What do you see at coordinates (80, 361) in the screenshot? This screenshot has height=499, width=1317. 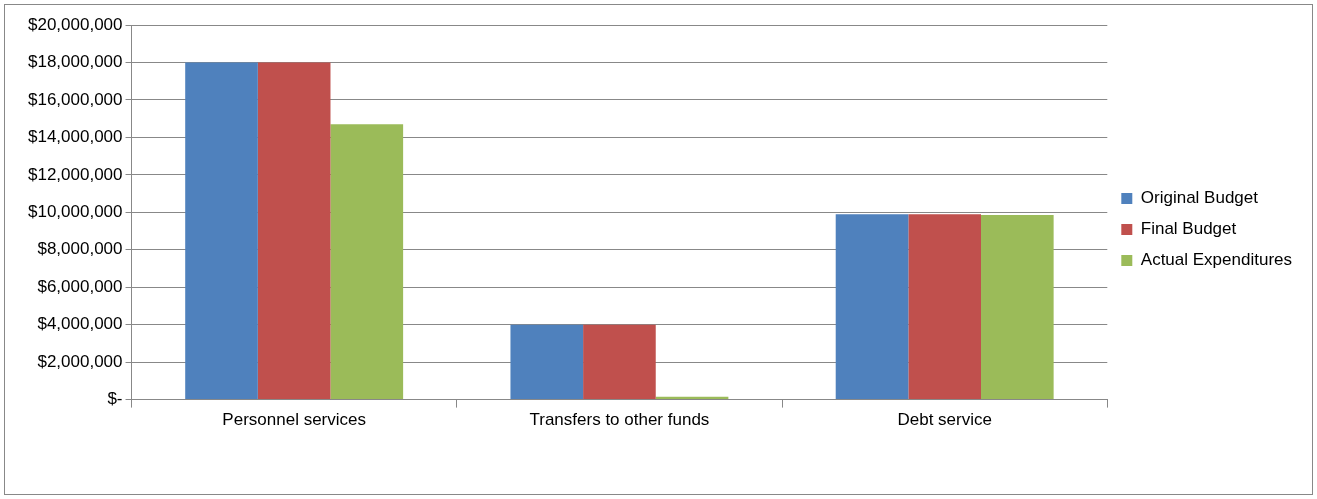 I see `y-tick-label: $2,000,000` at bounding box center [80, 361].